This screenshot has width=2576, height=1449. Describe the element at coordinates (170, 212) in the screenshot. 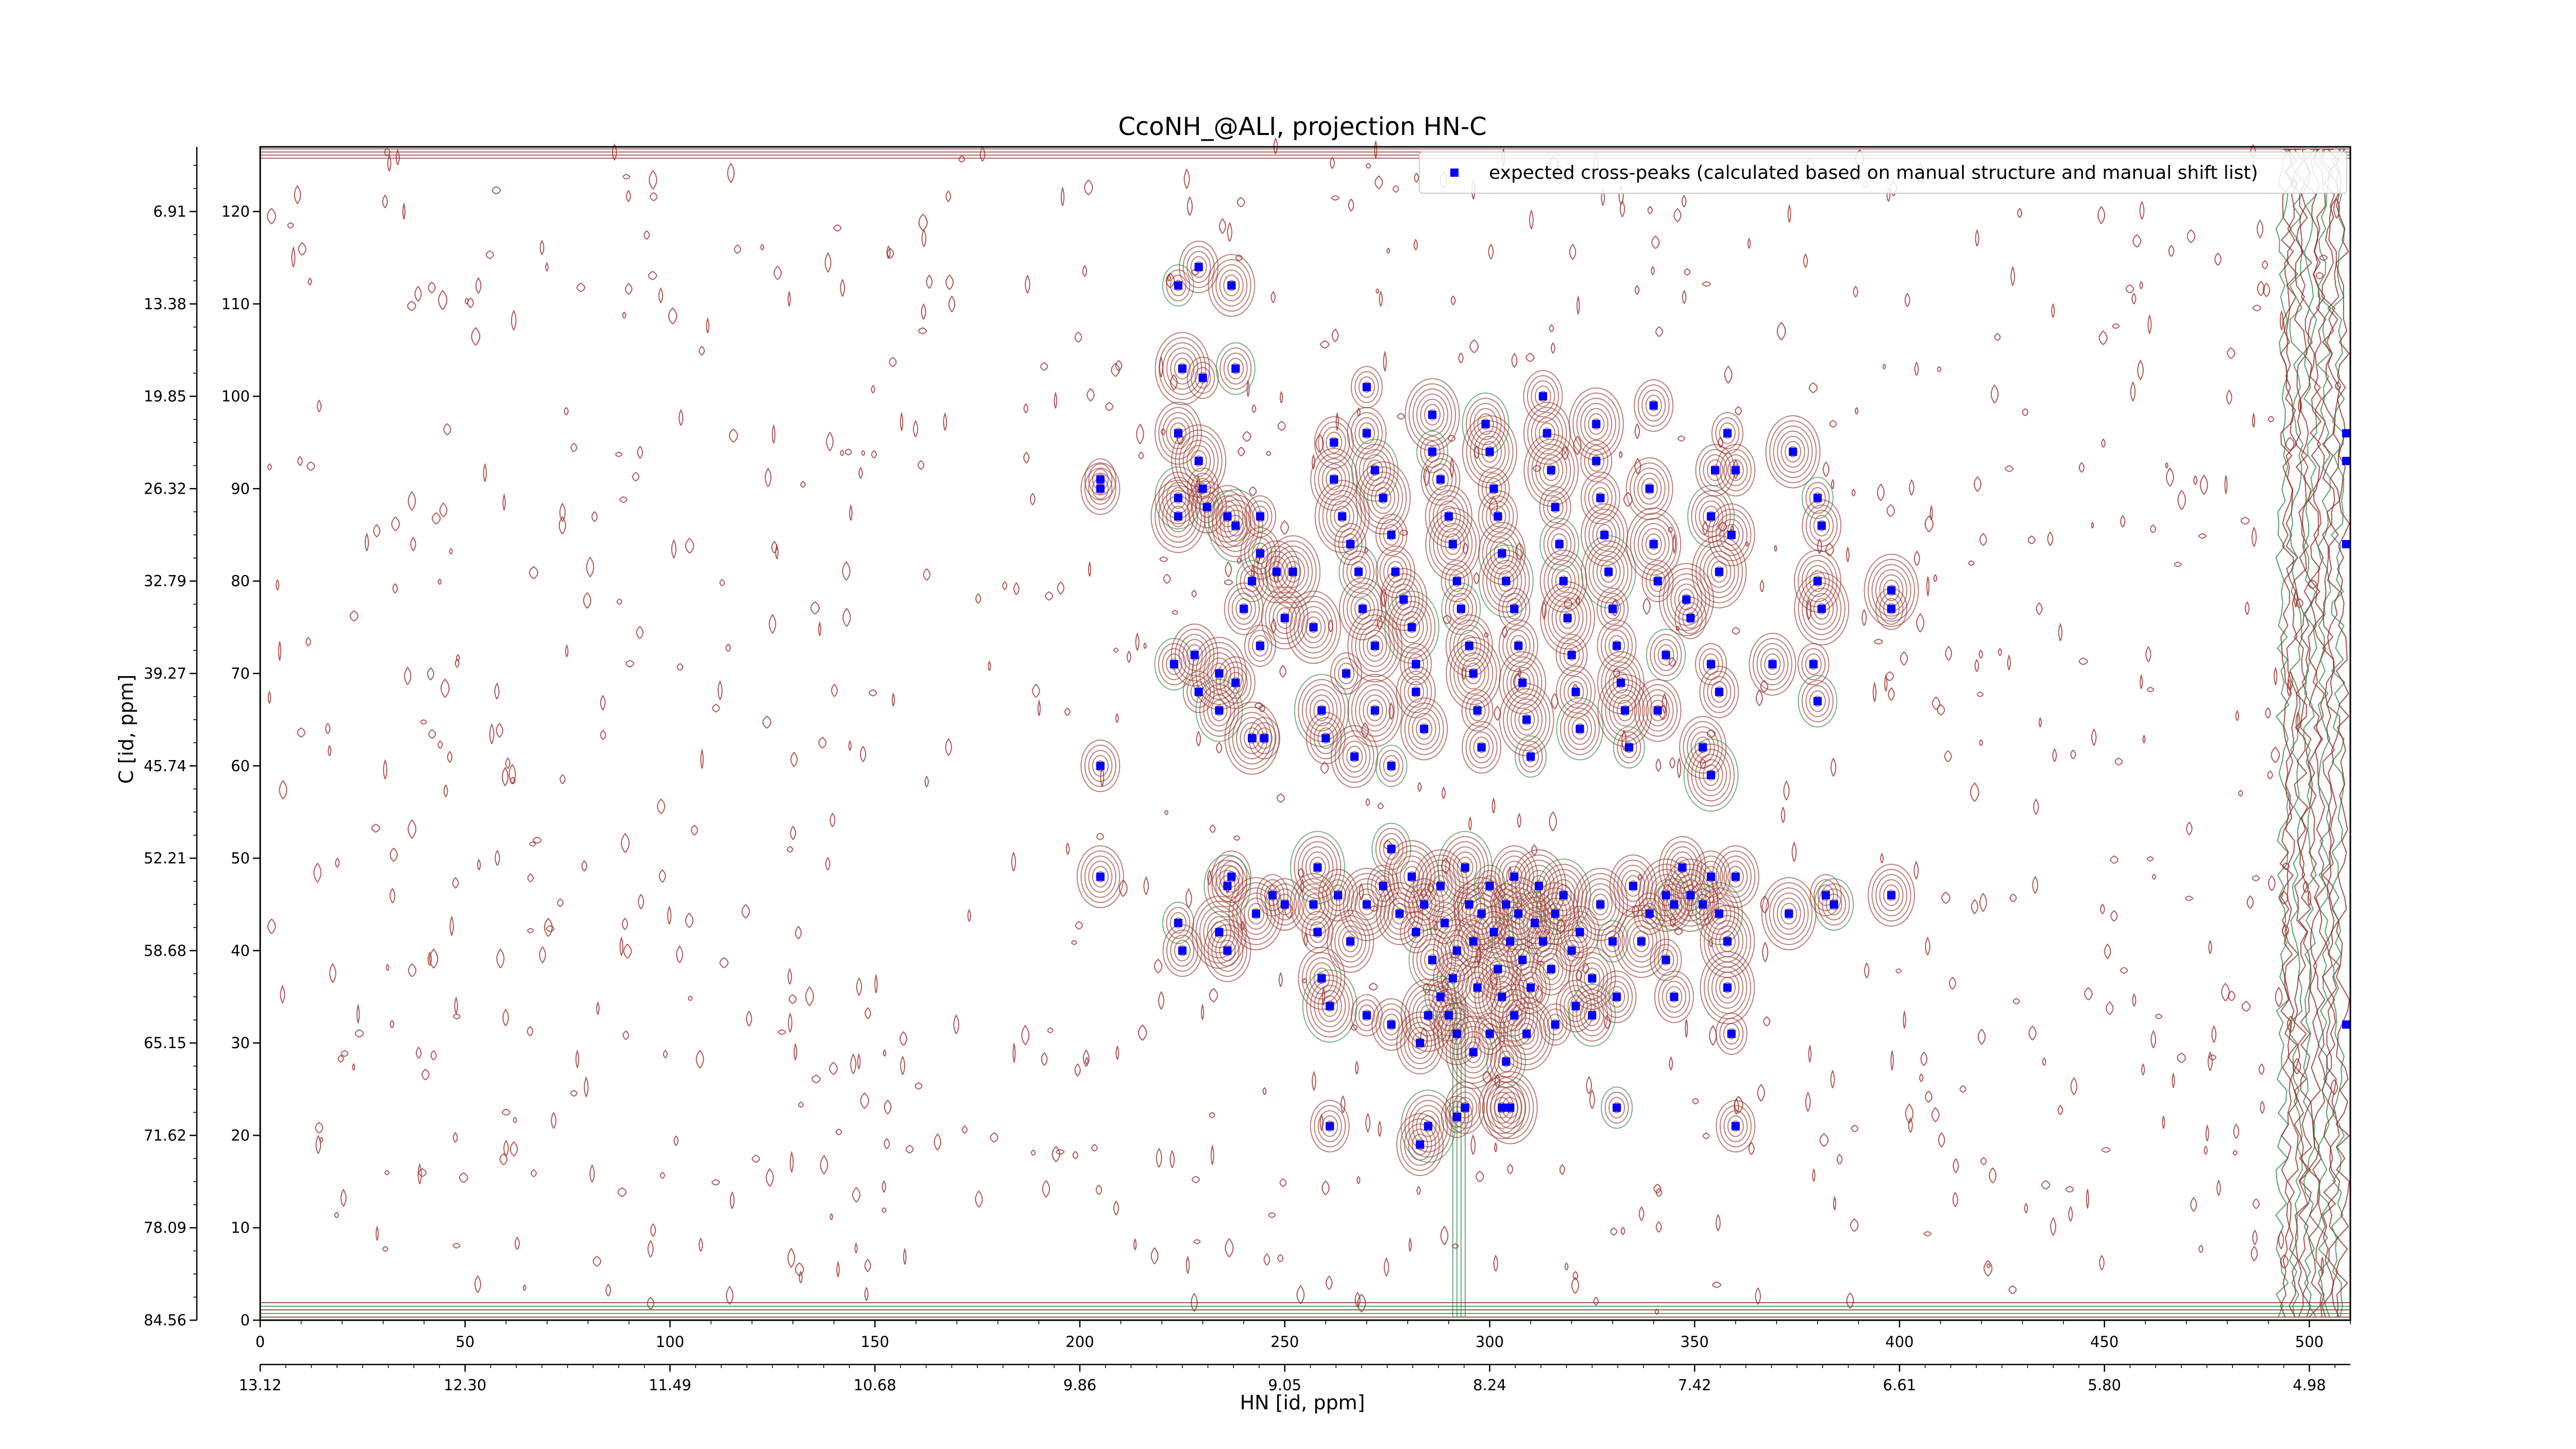

I see `secondary-y-tick-label: 6.91` at that location.